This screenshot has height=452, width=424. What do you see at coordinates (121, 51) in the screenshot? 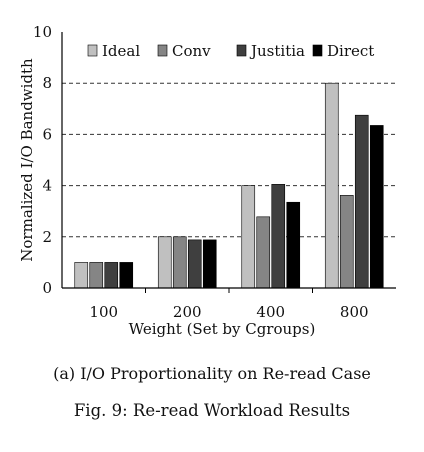
I see `legend-label: Ideal` at bounding box center [121, 51].